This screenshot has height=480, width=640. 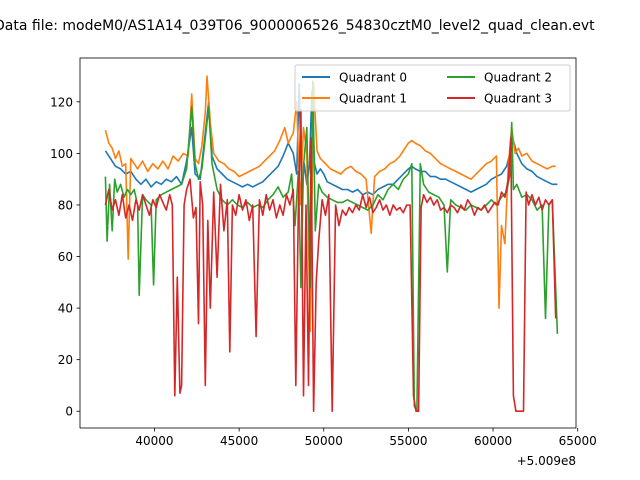 I want to click on x-tick-label: 65000, so click(x=578, y=441).